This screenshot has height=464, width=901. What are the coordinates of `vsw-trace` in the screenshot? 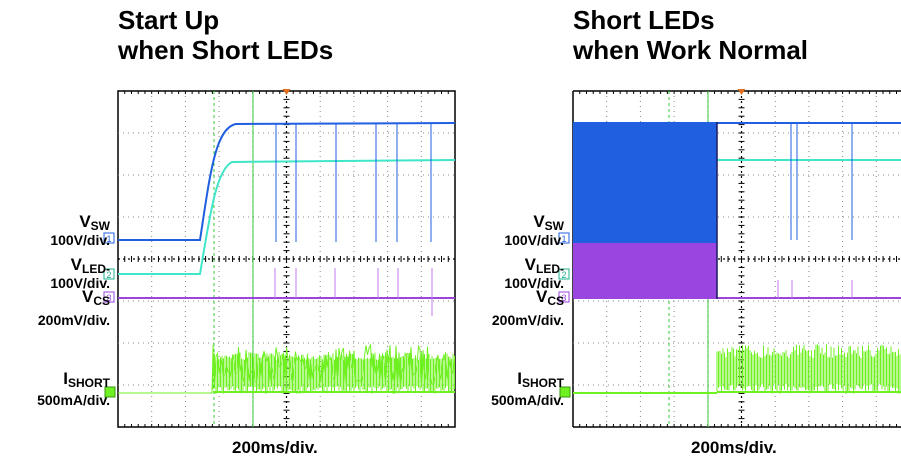 It's located at (287, 181).